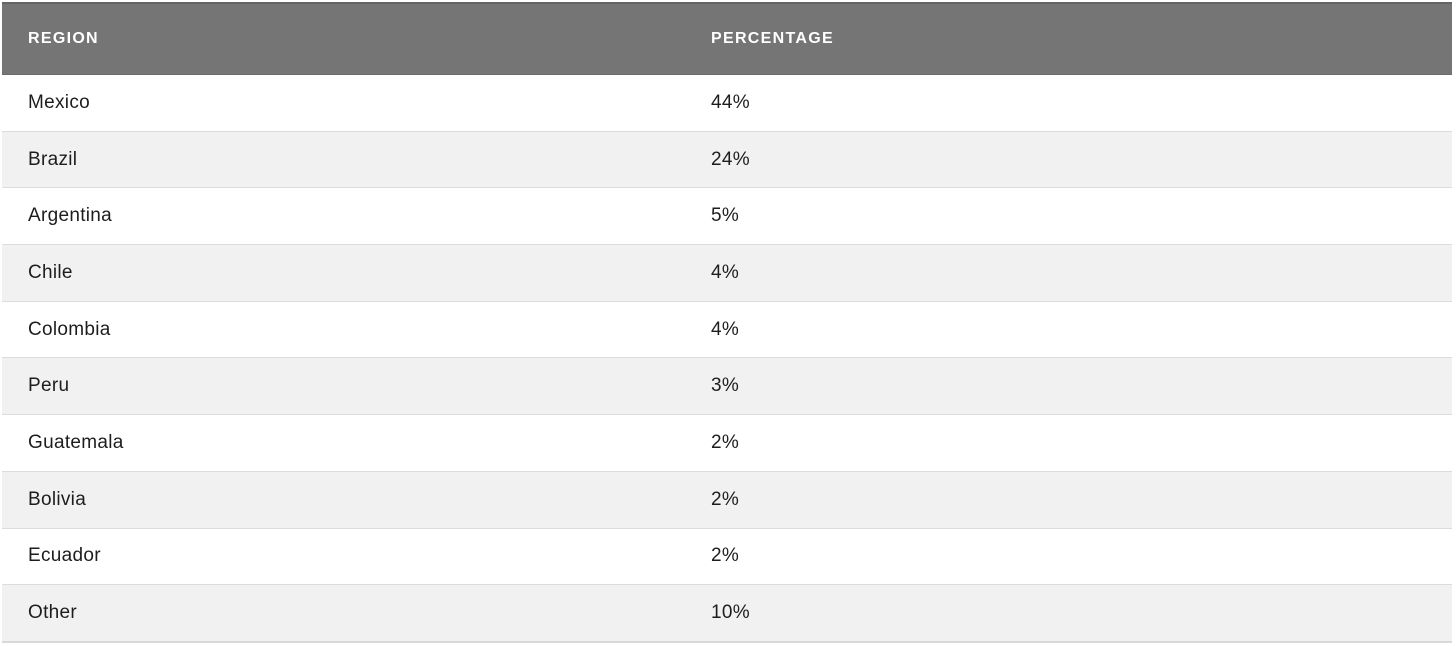  I want to click on table-row: Bolivia 2%, so click(727, 500).